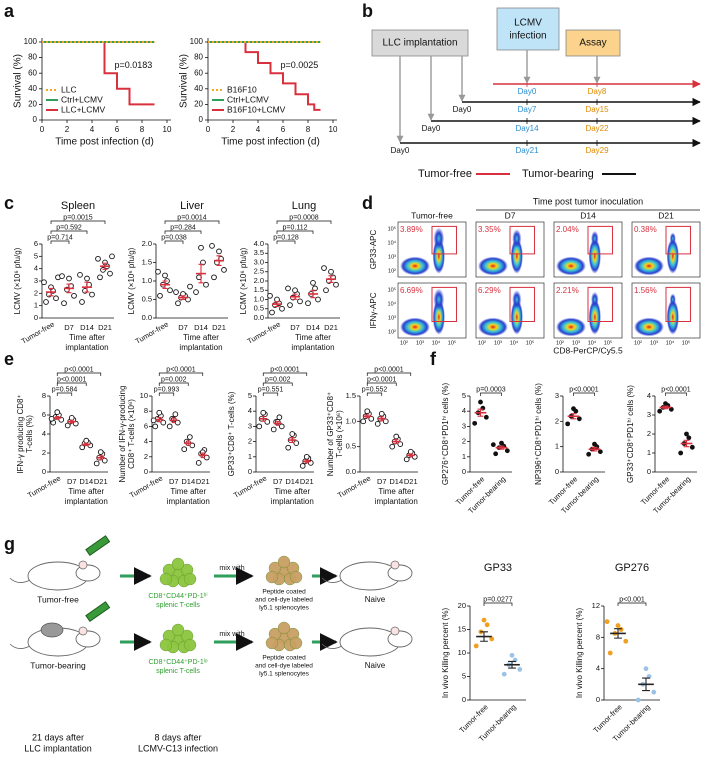 Image resolution: width=711 pixels, height=784 pixels. I want to click on day-label: Day7, so click(527, 109).